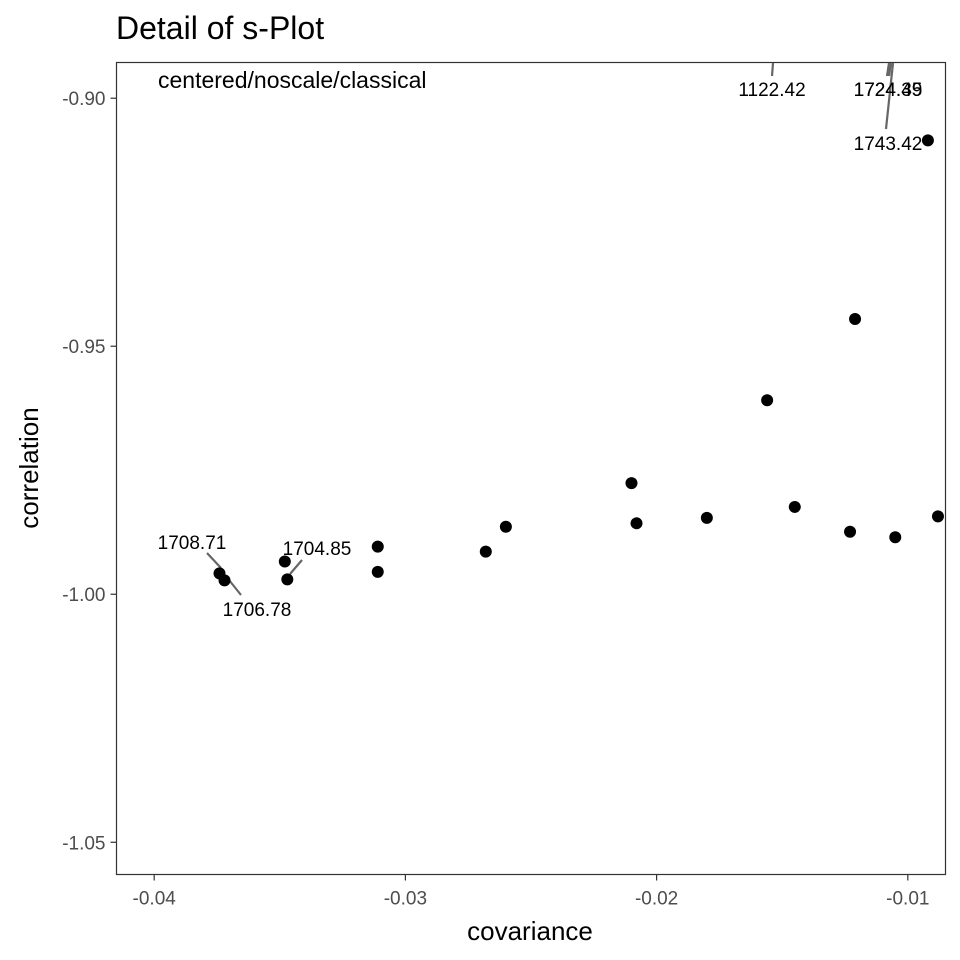 The width and height of the screenshot is (960, 960). What do you see at coordinates (29, 467) in the screenshot?
I see `y-axis-label: correlation` at bounding box center [29, 467].